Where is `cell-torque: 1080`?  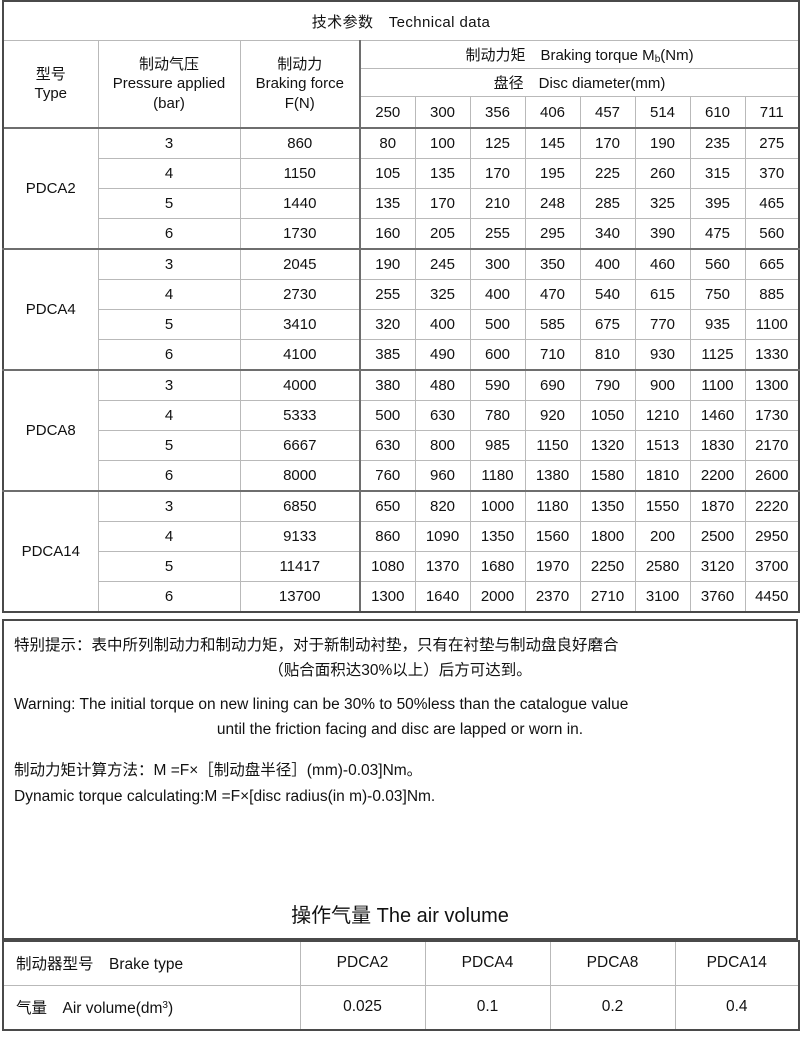
cell-torque: 1080 is located at coordinates (387, 566).